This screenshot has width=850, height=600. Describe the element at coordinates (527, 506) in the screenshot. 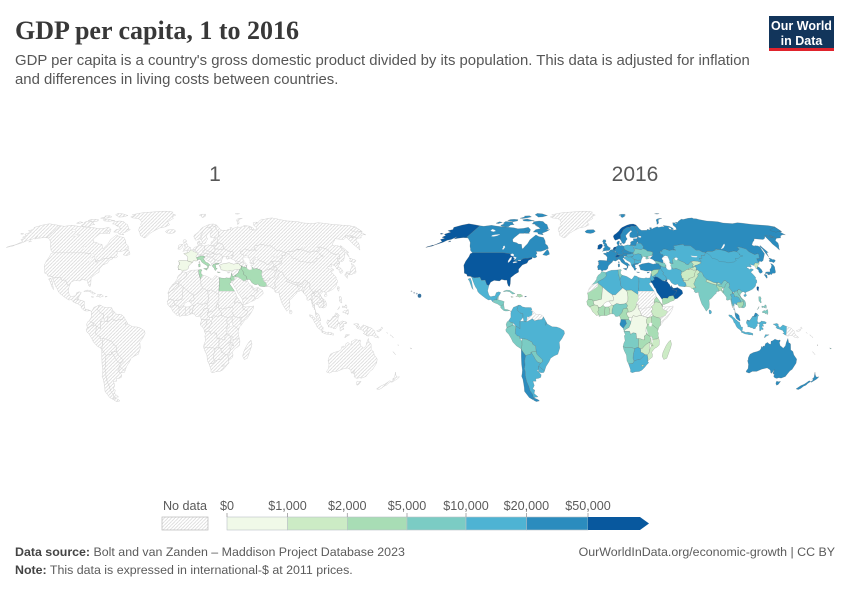

I see `svg-text: $20,000` at that location.